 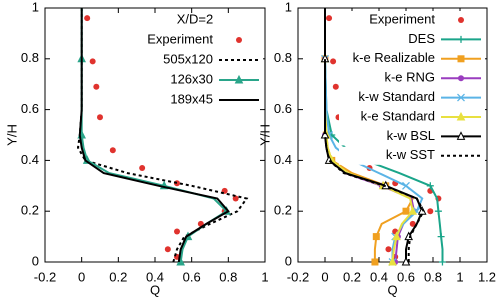 I want to click on legend-label: 505x120, so click(x=188, y=58).